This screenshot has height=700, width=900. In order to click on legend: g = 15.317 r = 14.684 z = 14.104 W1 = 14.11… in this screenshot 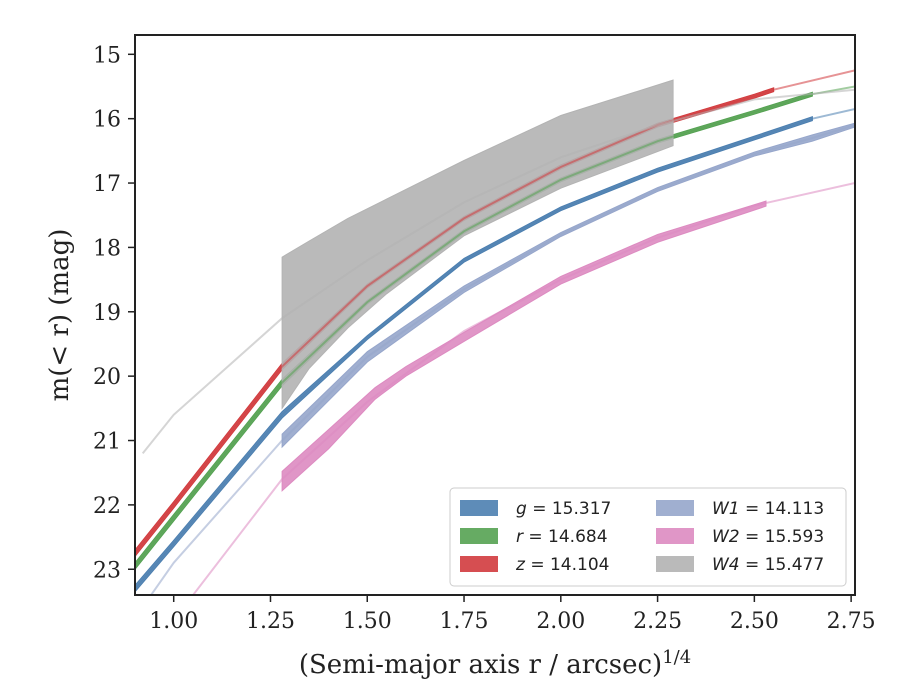, I will do `click(648, 537)`.